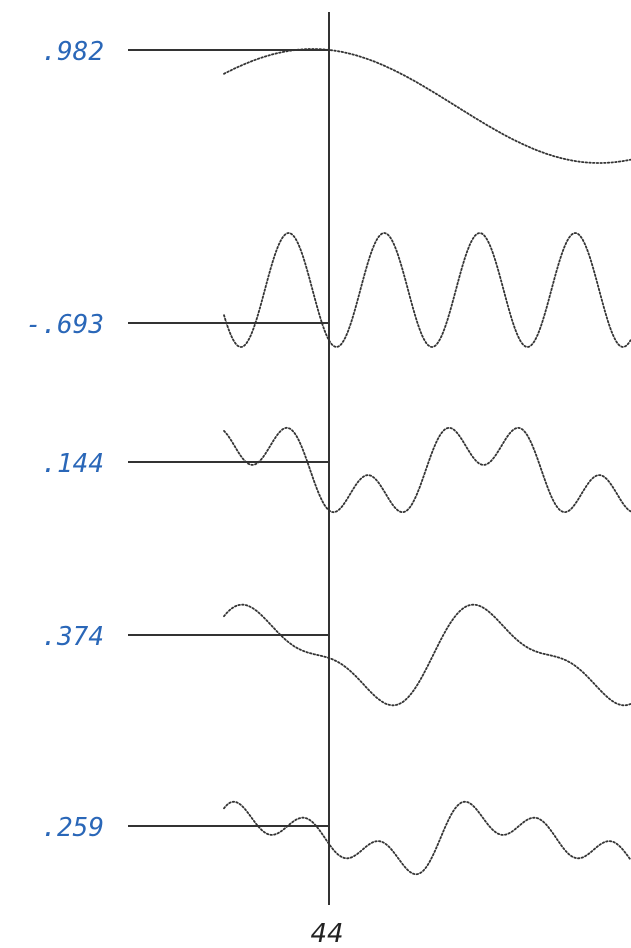  Describe the element at coordinates (65, 325) in the screenshot. I see `row-value-label: -.693` at that location.